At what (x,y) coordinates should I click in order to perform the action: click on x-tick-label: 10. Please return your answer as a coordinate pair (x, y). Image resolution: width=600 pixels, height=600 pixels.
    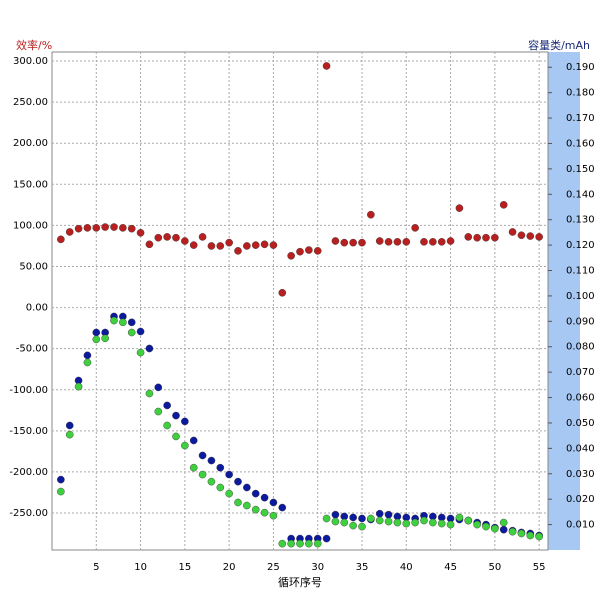
    Looking at the image, I should click on (140, 567).